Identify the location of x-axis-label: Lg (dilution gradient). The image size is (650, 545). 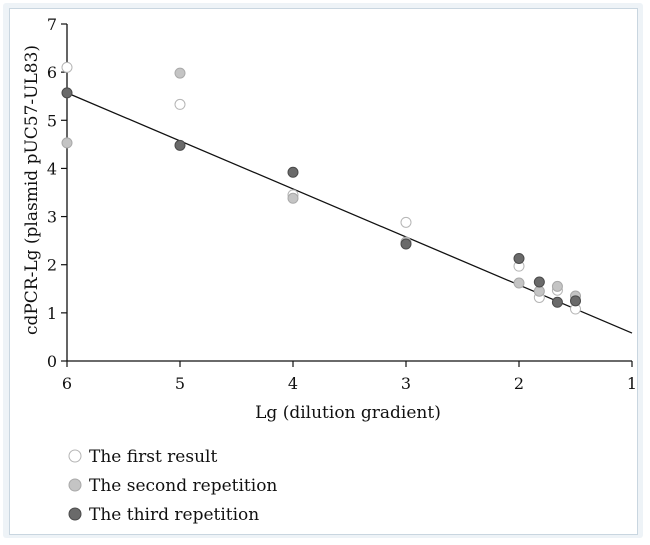
(348, 413).